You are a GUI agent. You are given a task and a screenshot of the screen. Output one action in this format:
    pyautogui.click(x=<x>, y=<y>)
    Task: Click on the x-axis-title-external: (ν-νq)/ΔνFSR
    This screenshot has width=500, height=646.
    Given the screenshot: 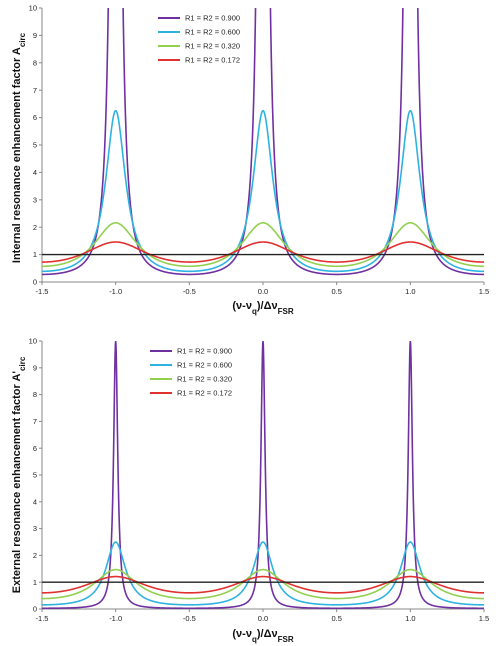 What is the action you would take?
    pyautogui.click(x=262, y=636)
    